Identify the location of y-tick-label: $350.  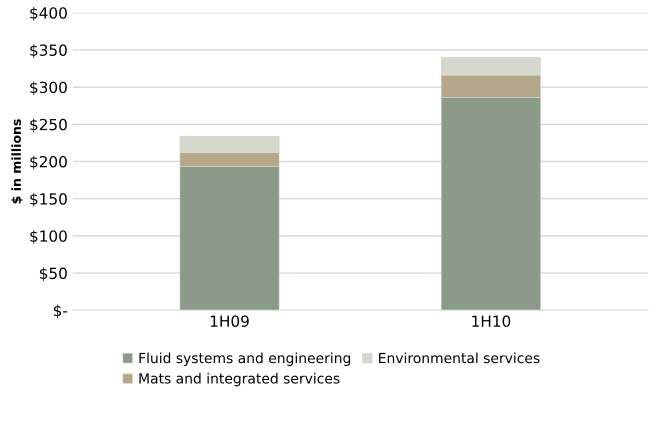
(48, 51).